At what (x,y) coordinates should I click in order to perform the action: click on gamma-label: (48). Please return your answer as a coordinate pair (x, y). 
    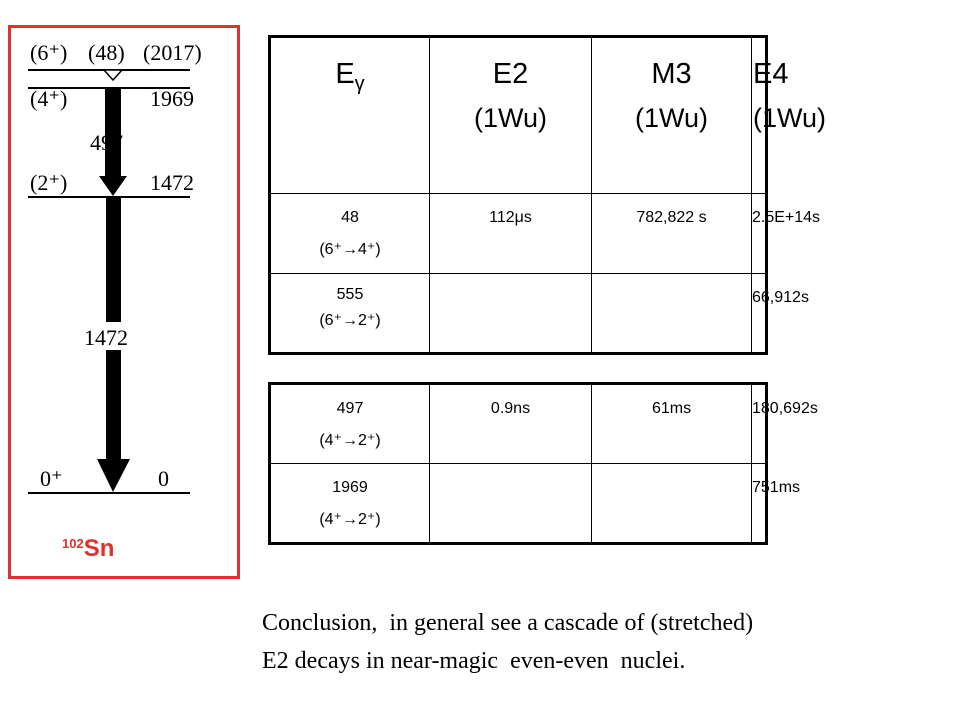
    Looking at the image, I should click on (106, 52).